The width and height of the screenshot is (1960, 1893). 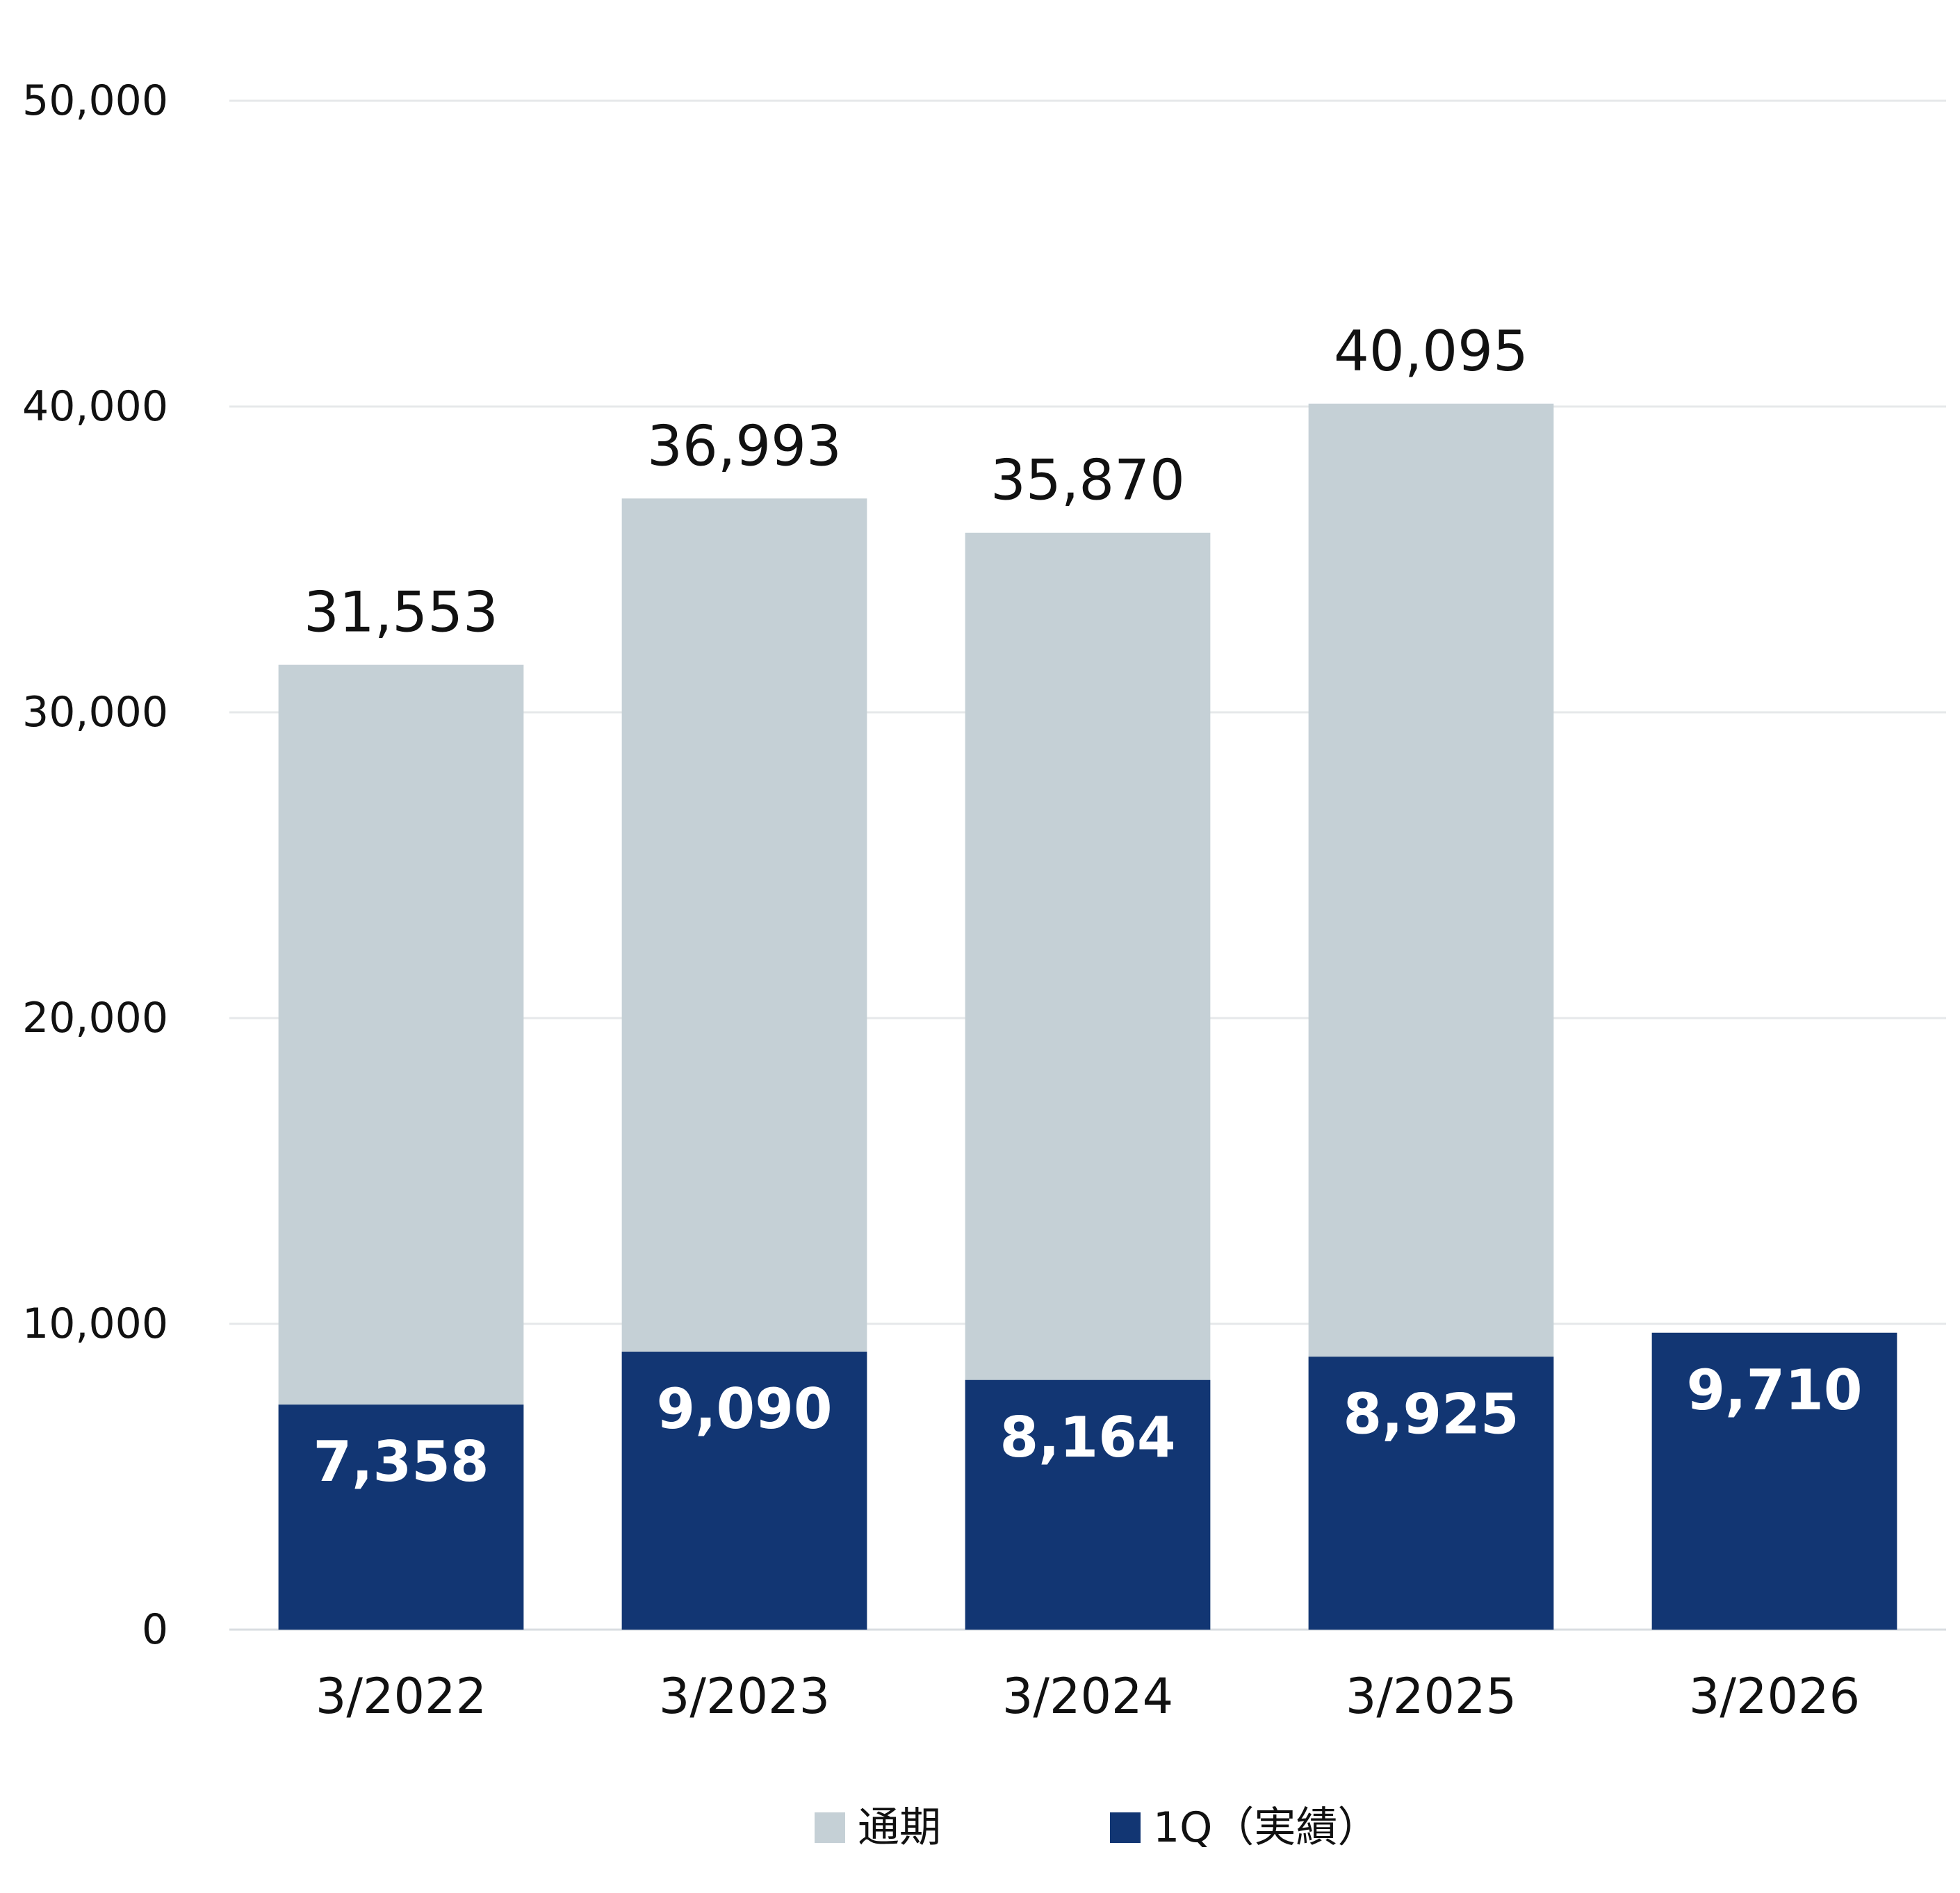 I want to click on x-axis-tick-labels: 3/2022 3/2023 3/2024 3/2025 3/2026, so click(x=1088, y=1696).